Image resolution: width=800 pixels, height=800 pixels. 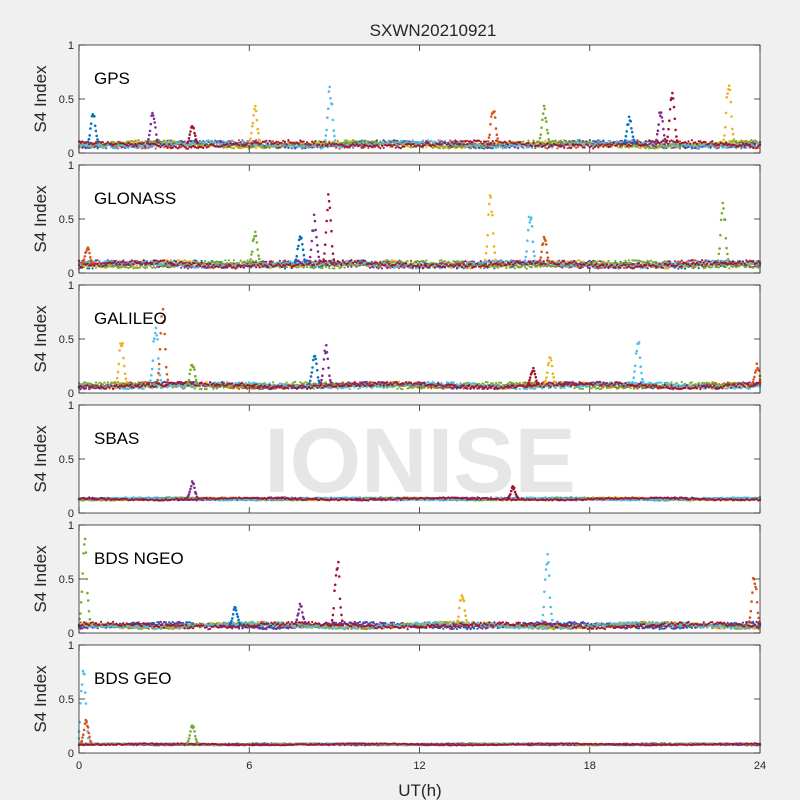 What do you see at coordinates (66, 100) in the screenshot?
I see `y-tick-label: 0.5` at bounding box center [66, 100].